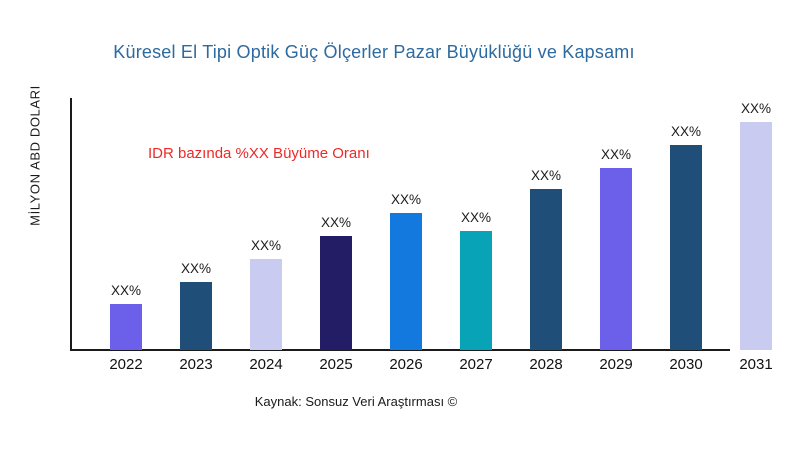 The width and height of the screenshot is (800, 450). I want to click on bar-value-label-2031: XX%, so click(755, 108).